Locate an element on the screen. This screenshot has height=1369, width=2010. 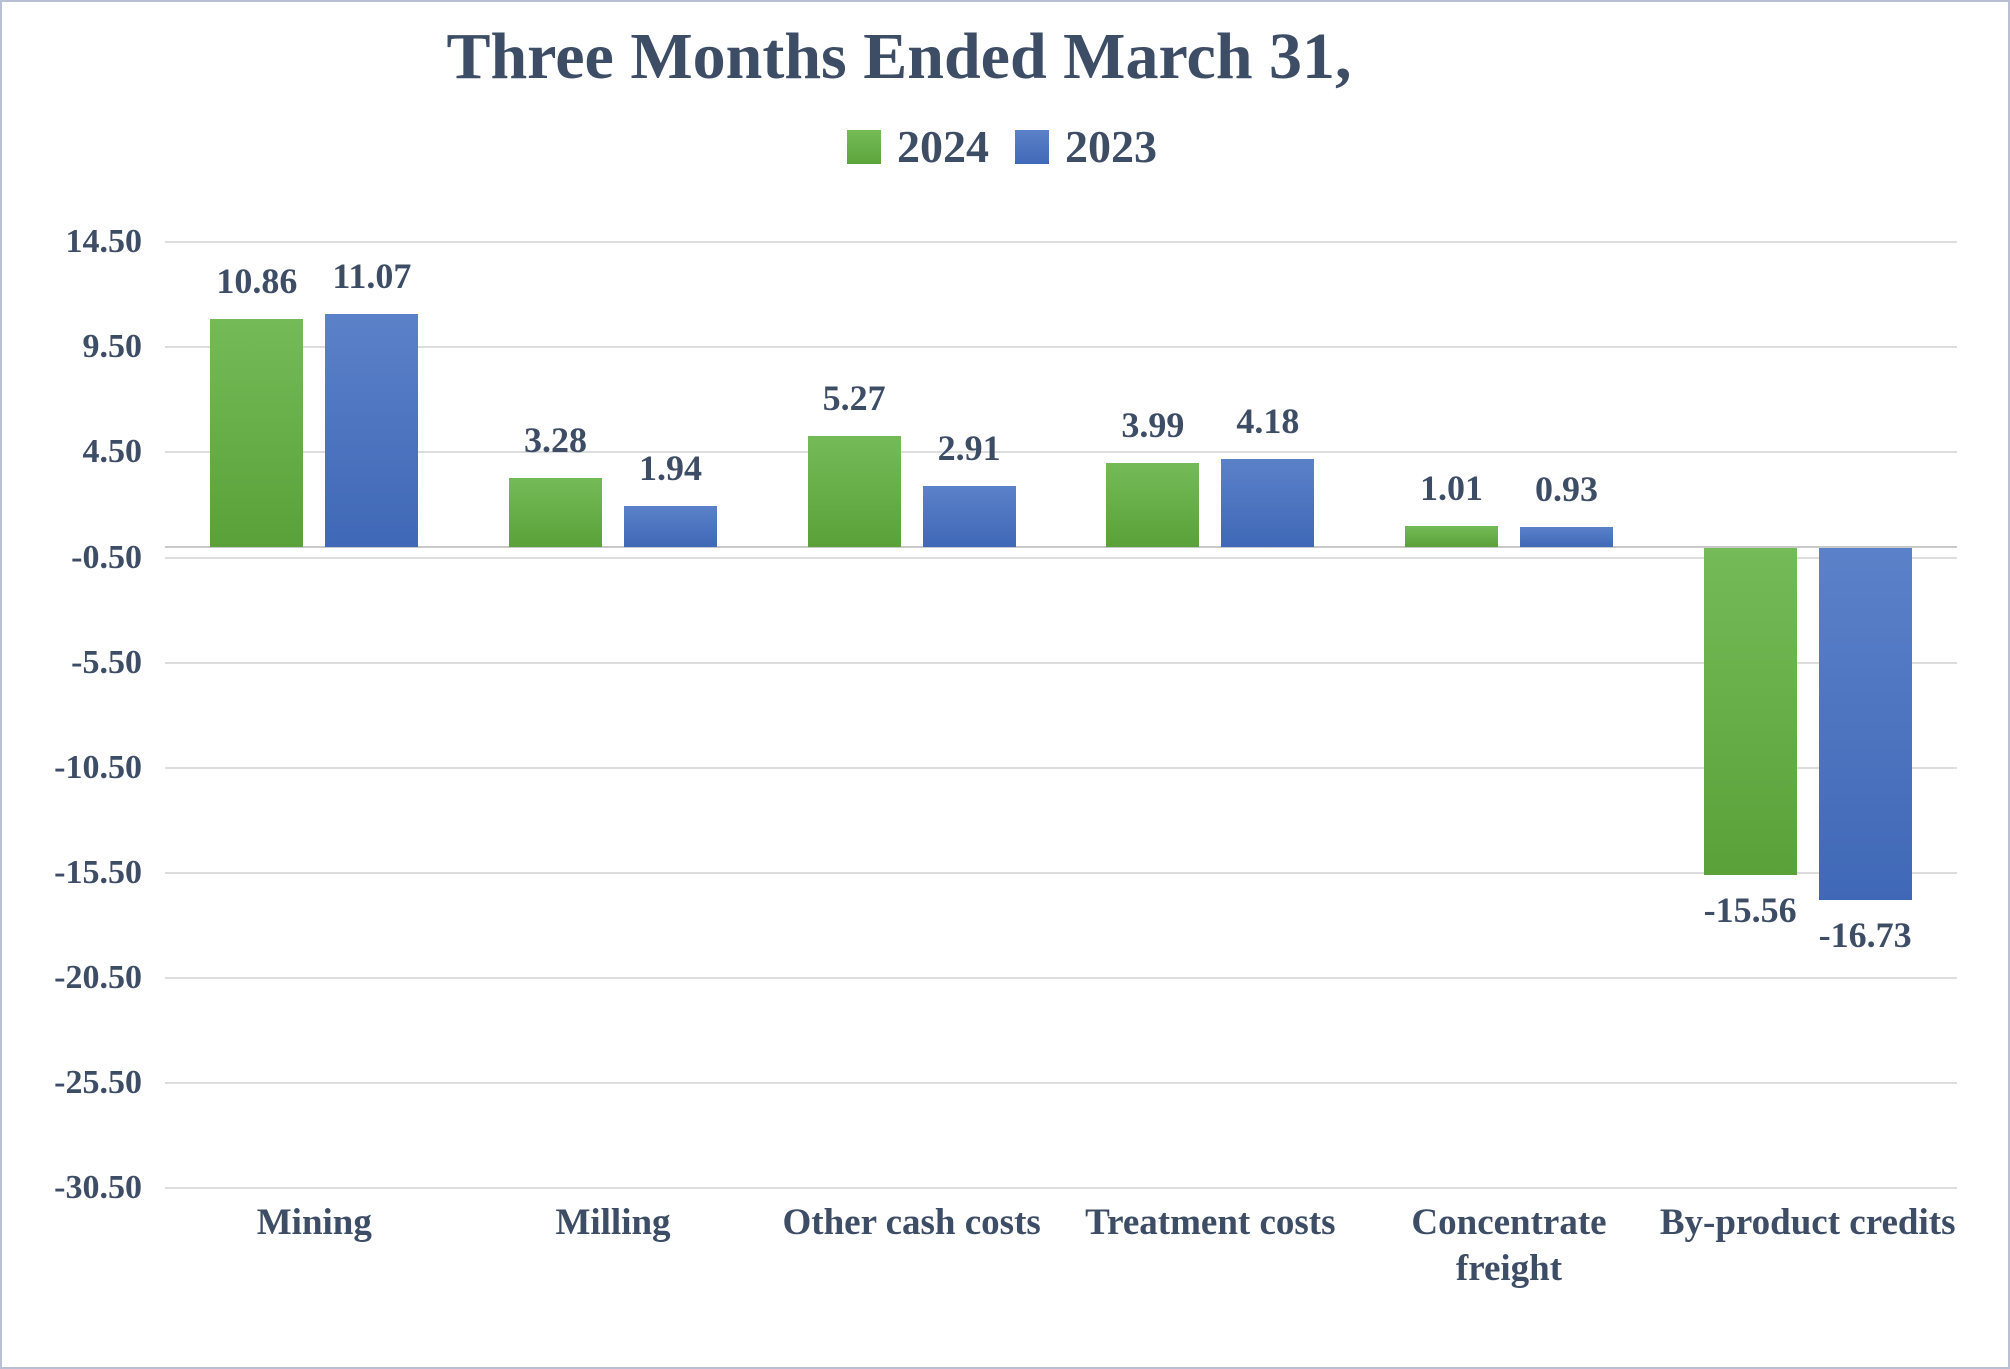
value-label: 3.28 is located at coordinates (555, 440).